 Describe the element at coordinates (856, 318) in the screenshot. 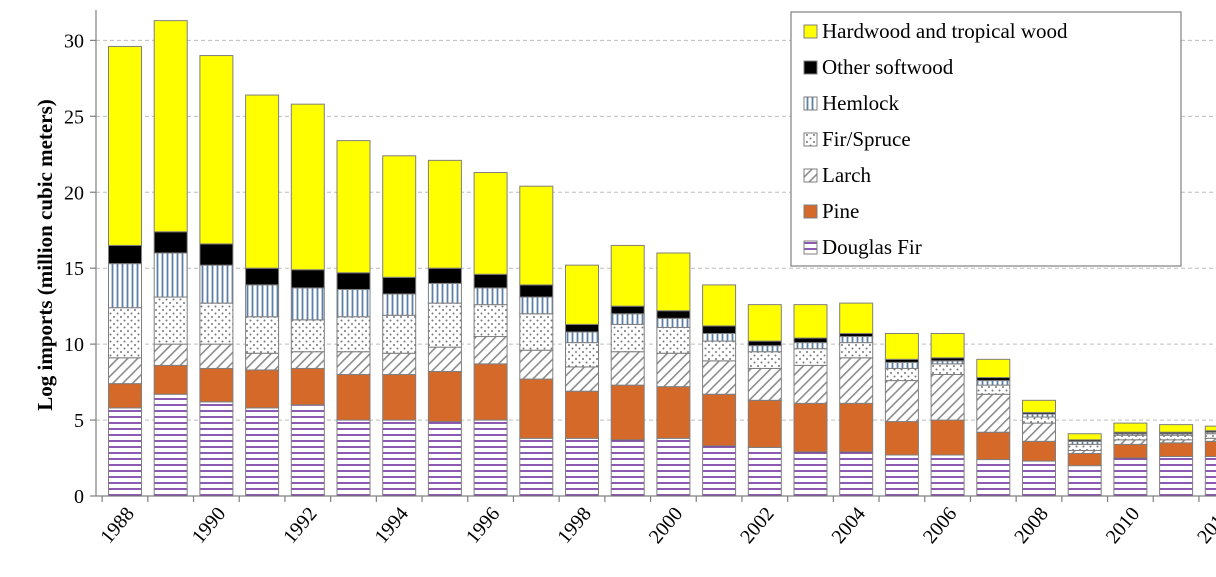

I see `bar-segment-hardwood-and-tropical-wood-2004` at that location.